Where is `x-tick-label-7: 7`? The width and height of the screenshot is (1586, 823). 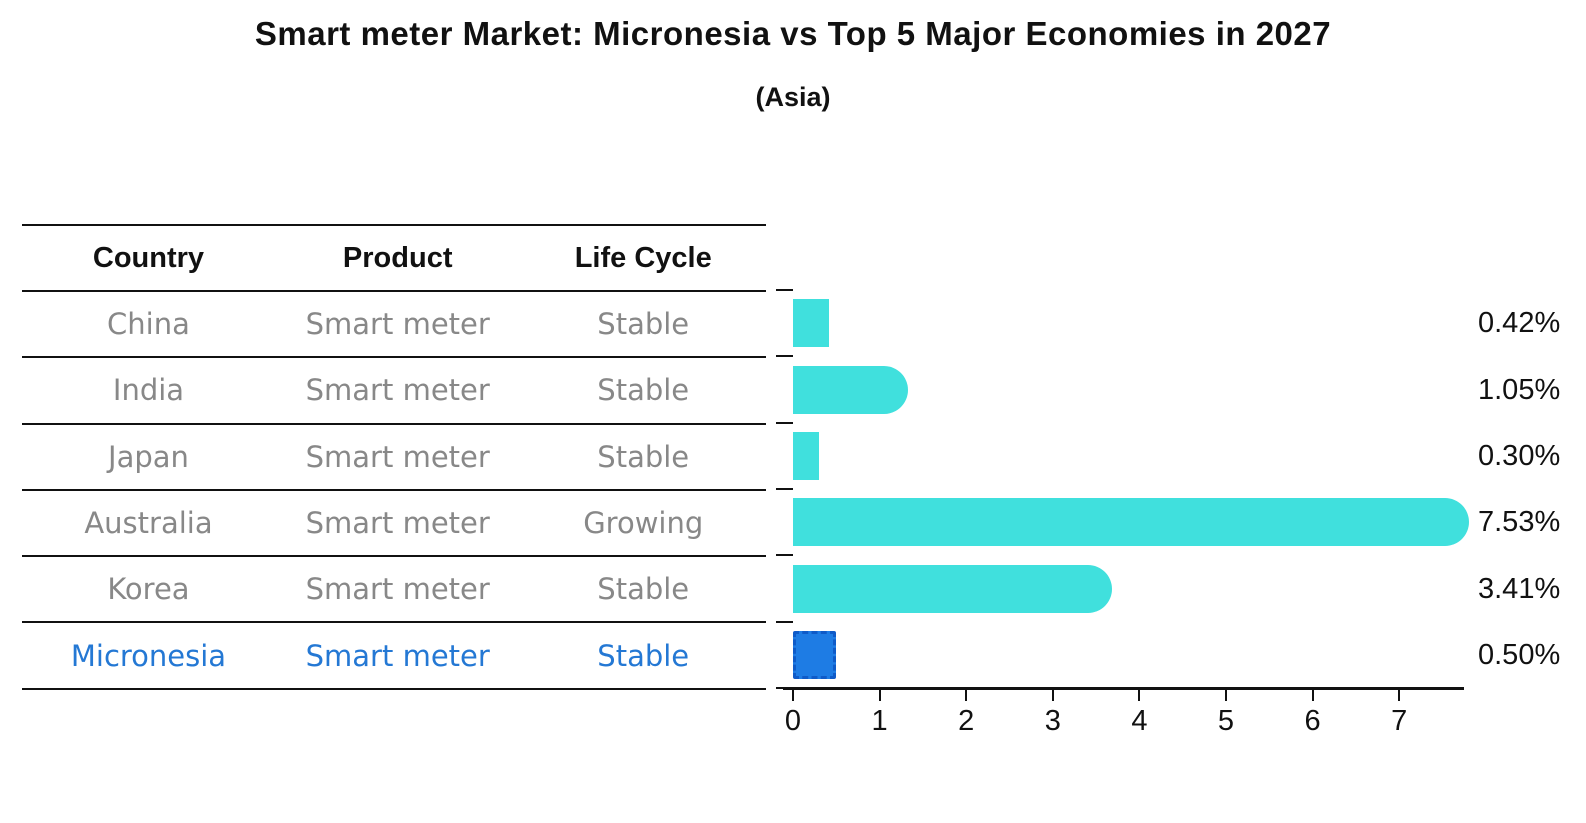 x-tick-label-7: 7 is located at coordinates (1399, 721).